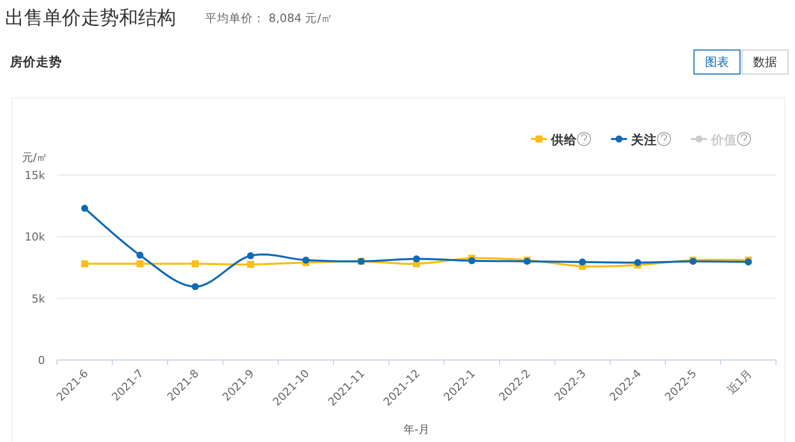 This screenshot has height=442, width=795. What do you see at coordinates (35, 157) in the screenshot?
I see `y-axis-title: 元/㎡` at bounding box center [35, 157].